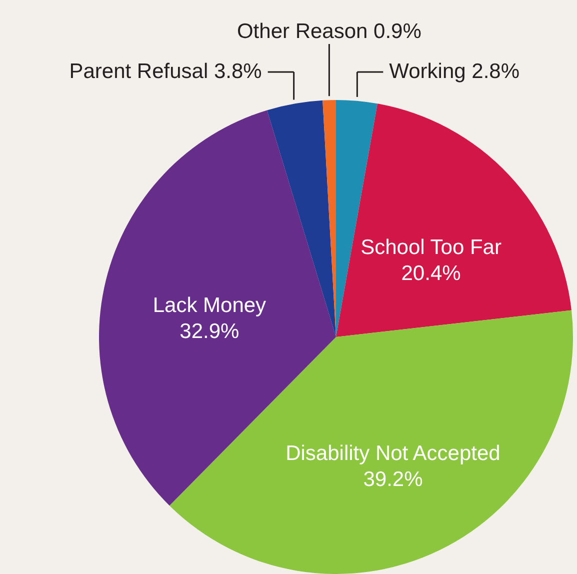 Image resolution: width=577 pixels, height=574 pixels. Describe the element at coordinates (393, 480) in the screenshot. I see `data-label: 39.2%` at that location.